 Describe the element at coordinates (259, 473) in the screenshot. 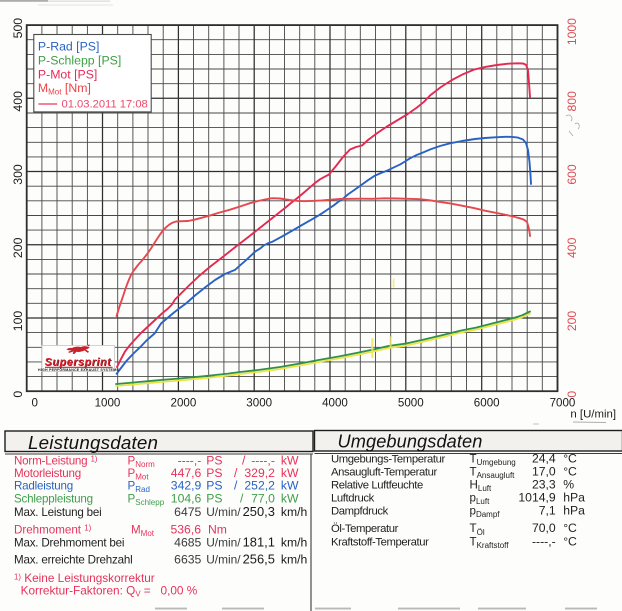

I see `svg-text: 329,2` at that location.